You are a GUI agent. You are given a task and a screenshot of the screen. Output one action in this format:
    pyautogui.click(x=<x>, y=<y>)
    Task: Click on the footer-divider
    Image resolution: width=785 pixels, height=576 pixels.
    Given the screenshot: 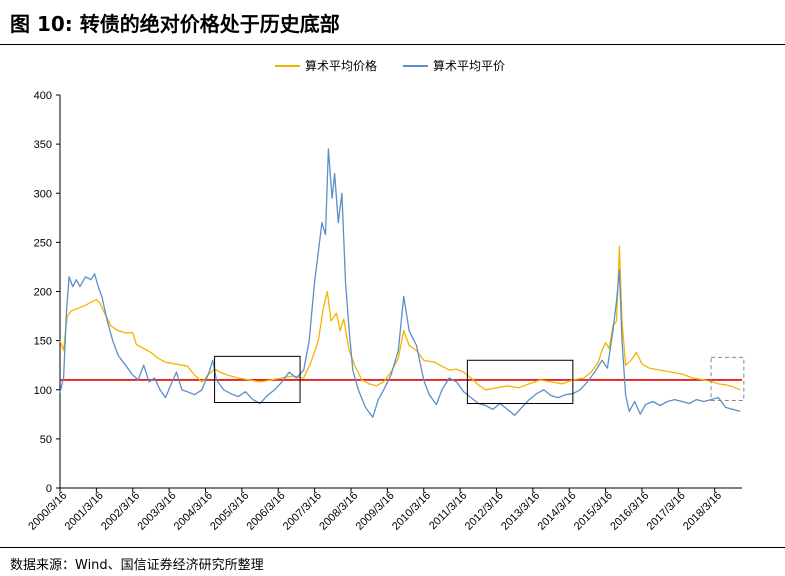 What is the action you would take?
    pyautogui.click(x=392, y=547)
    